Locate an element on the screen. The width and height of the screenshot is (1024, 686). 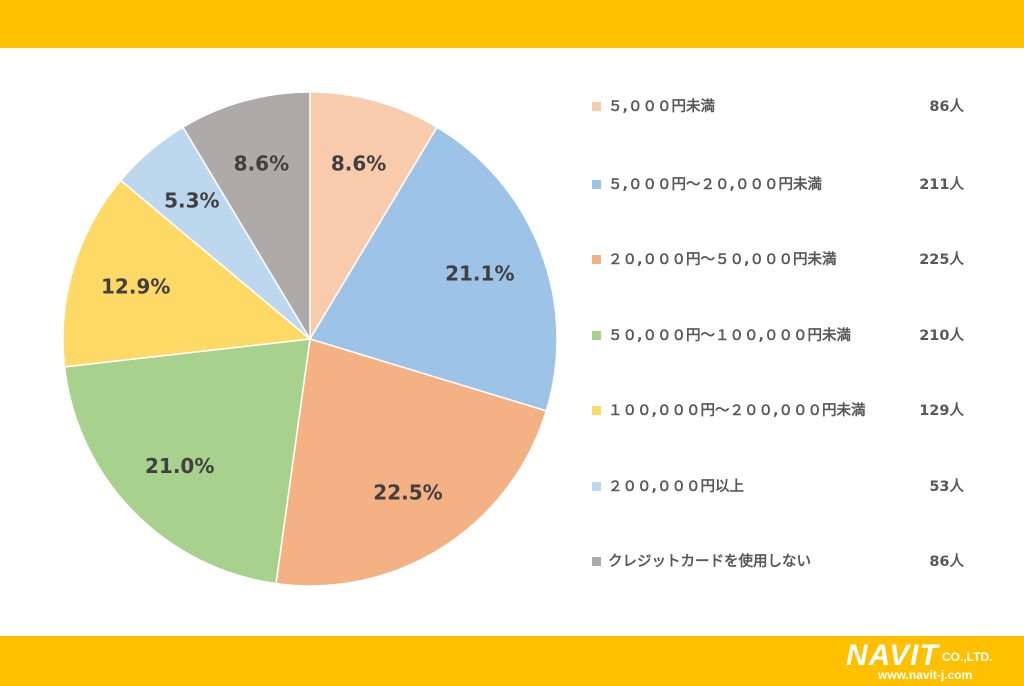
slice-value-label: 12.9% is located at coordinates (135, 287).